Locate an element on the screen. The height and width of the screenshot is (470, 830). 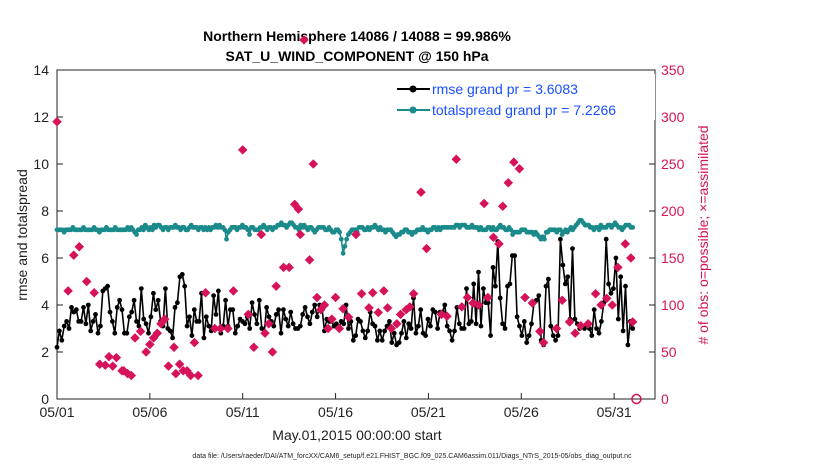
x-axis: 05/01 05/06 05/11 05/16 05/21 05/26 05/31 is located at coordinates (335, 406).